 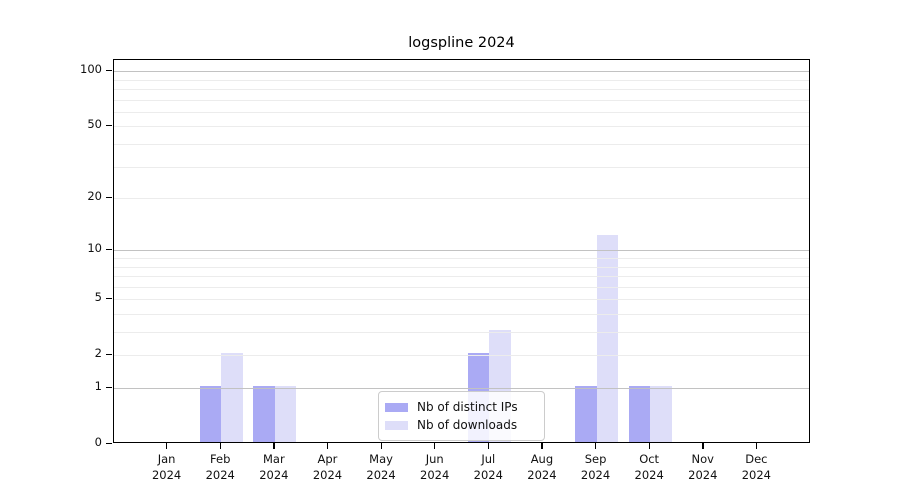 What do you see at coordinates (327, 459) in the screenshot?
I see `x-tick-month: Apr` at bounding box center [327, 459].